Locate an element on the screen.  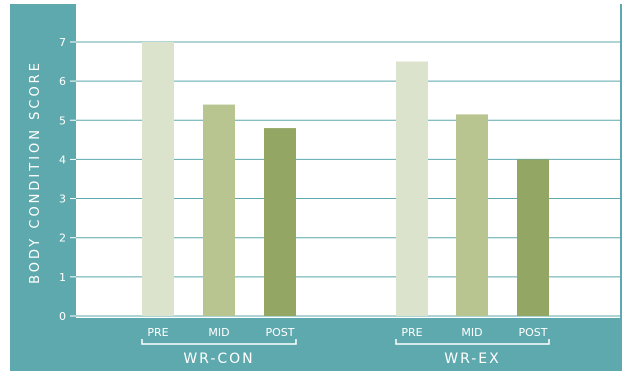
group-label: WR-EX is located at coordinates (472, 359).